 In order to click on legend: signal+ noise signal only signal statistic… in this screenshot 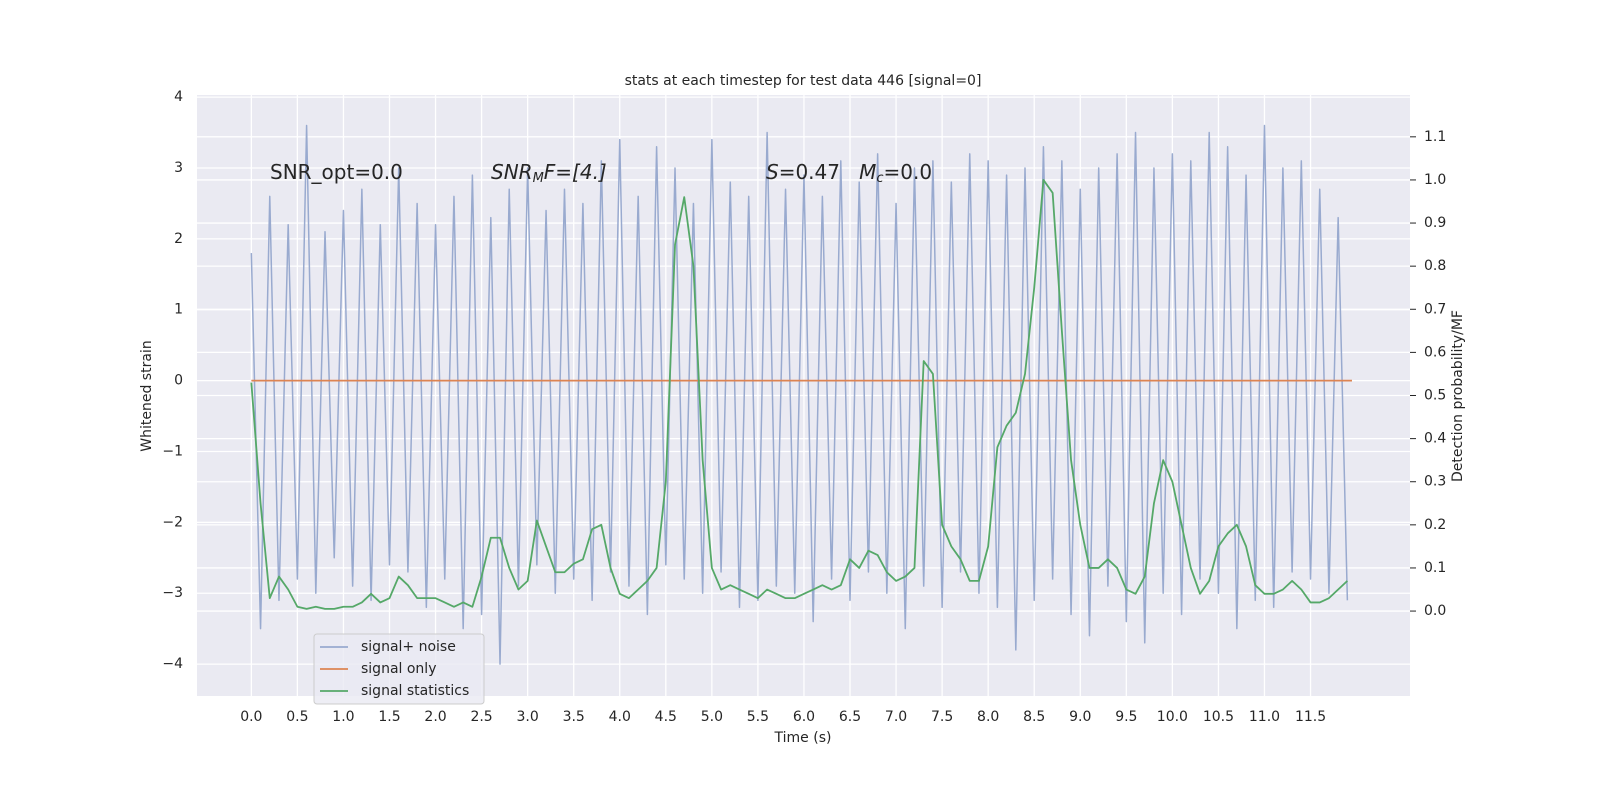, I will do `click(399, 669)`.